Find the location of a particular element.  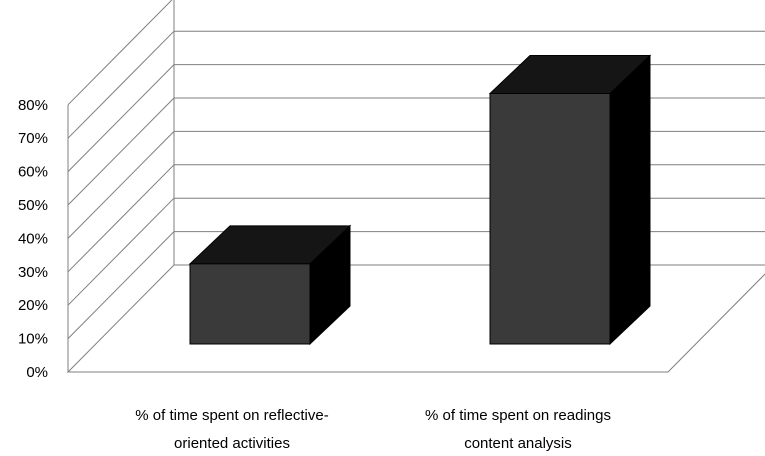

y-tick-label: 20% is located at coordinates (33, 305).